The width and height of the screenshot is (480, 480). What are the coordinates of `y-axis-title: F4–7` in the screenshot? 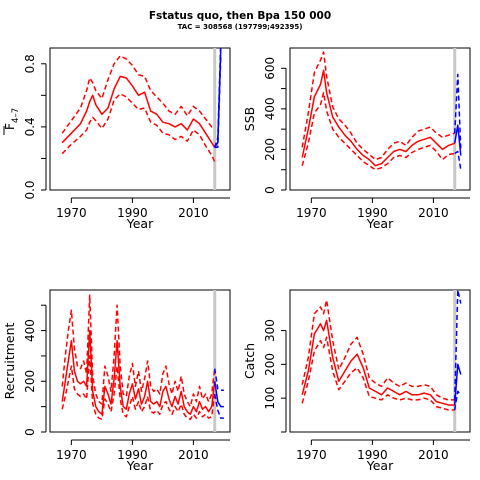 It's located at (11, 119).